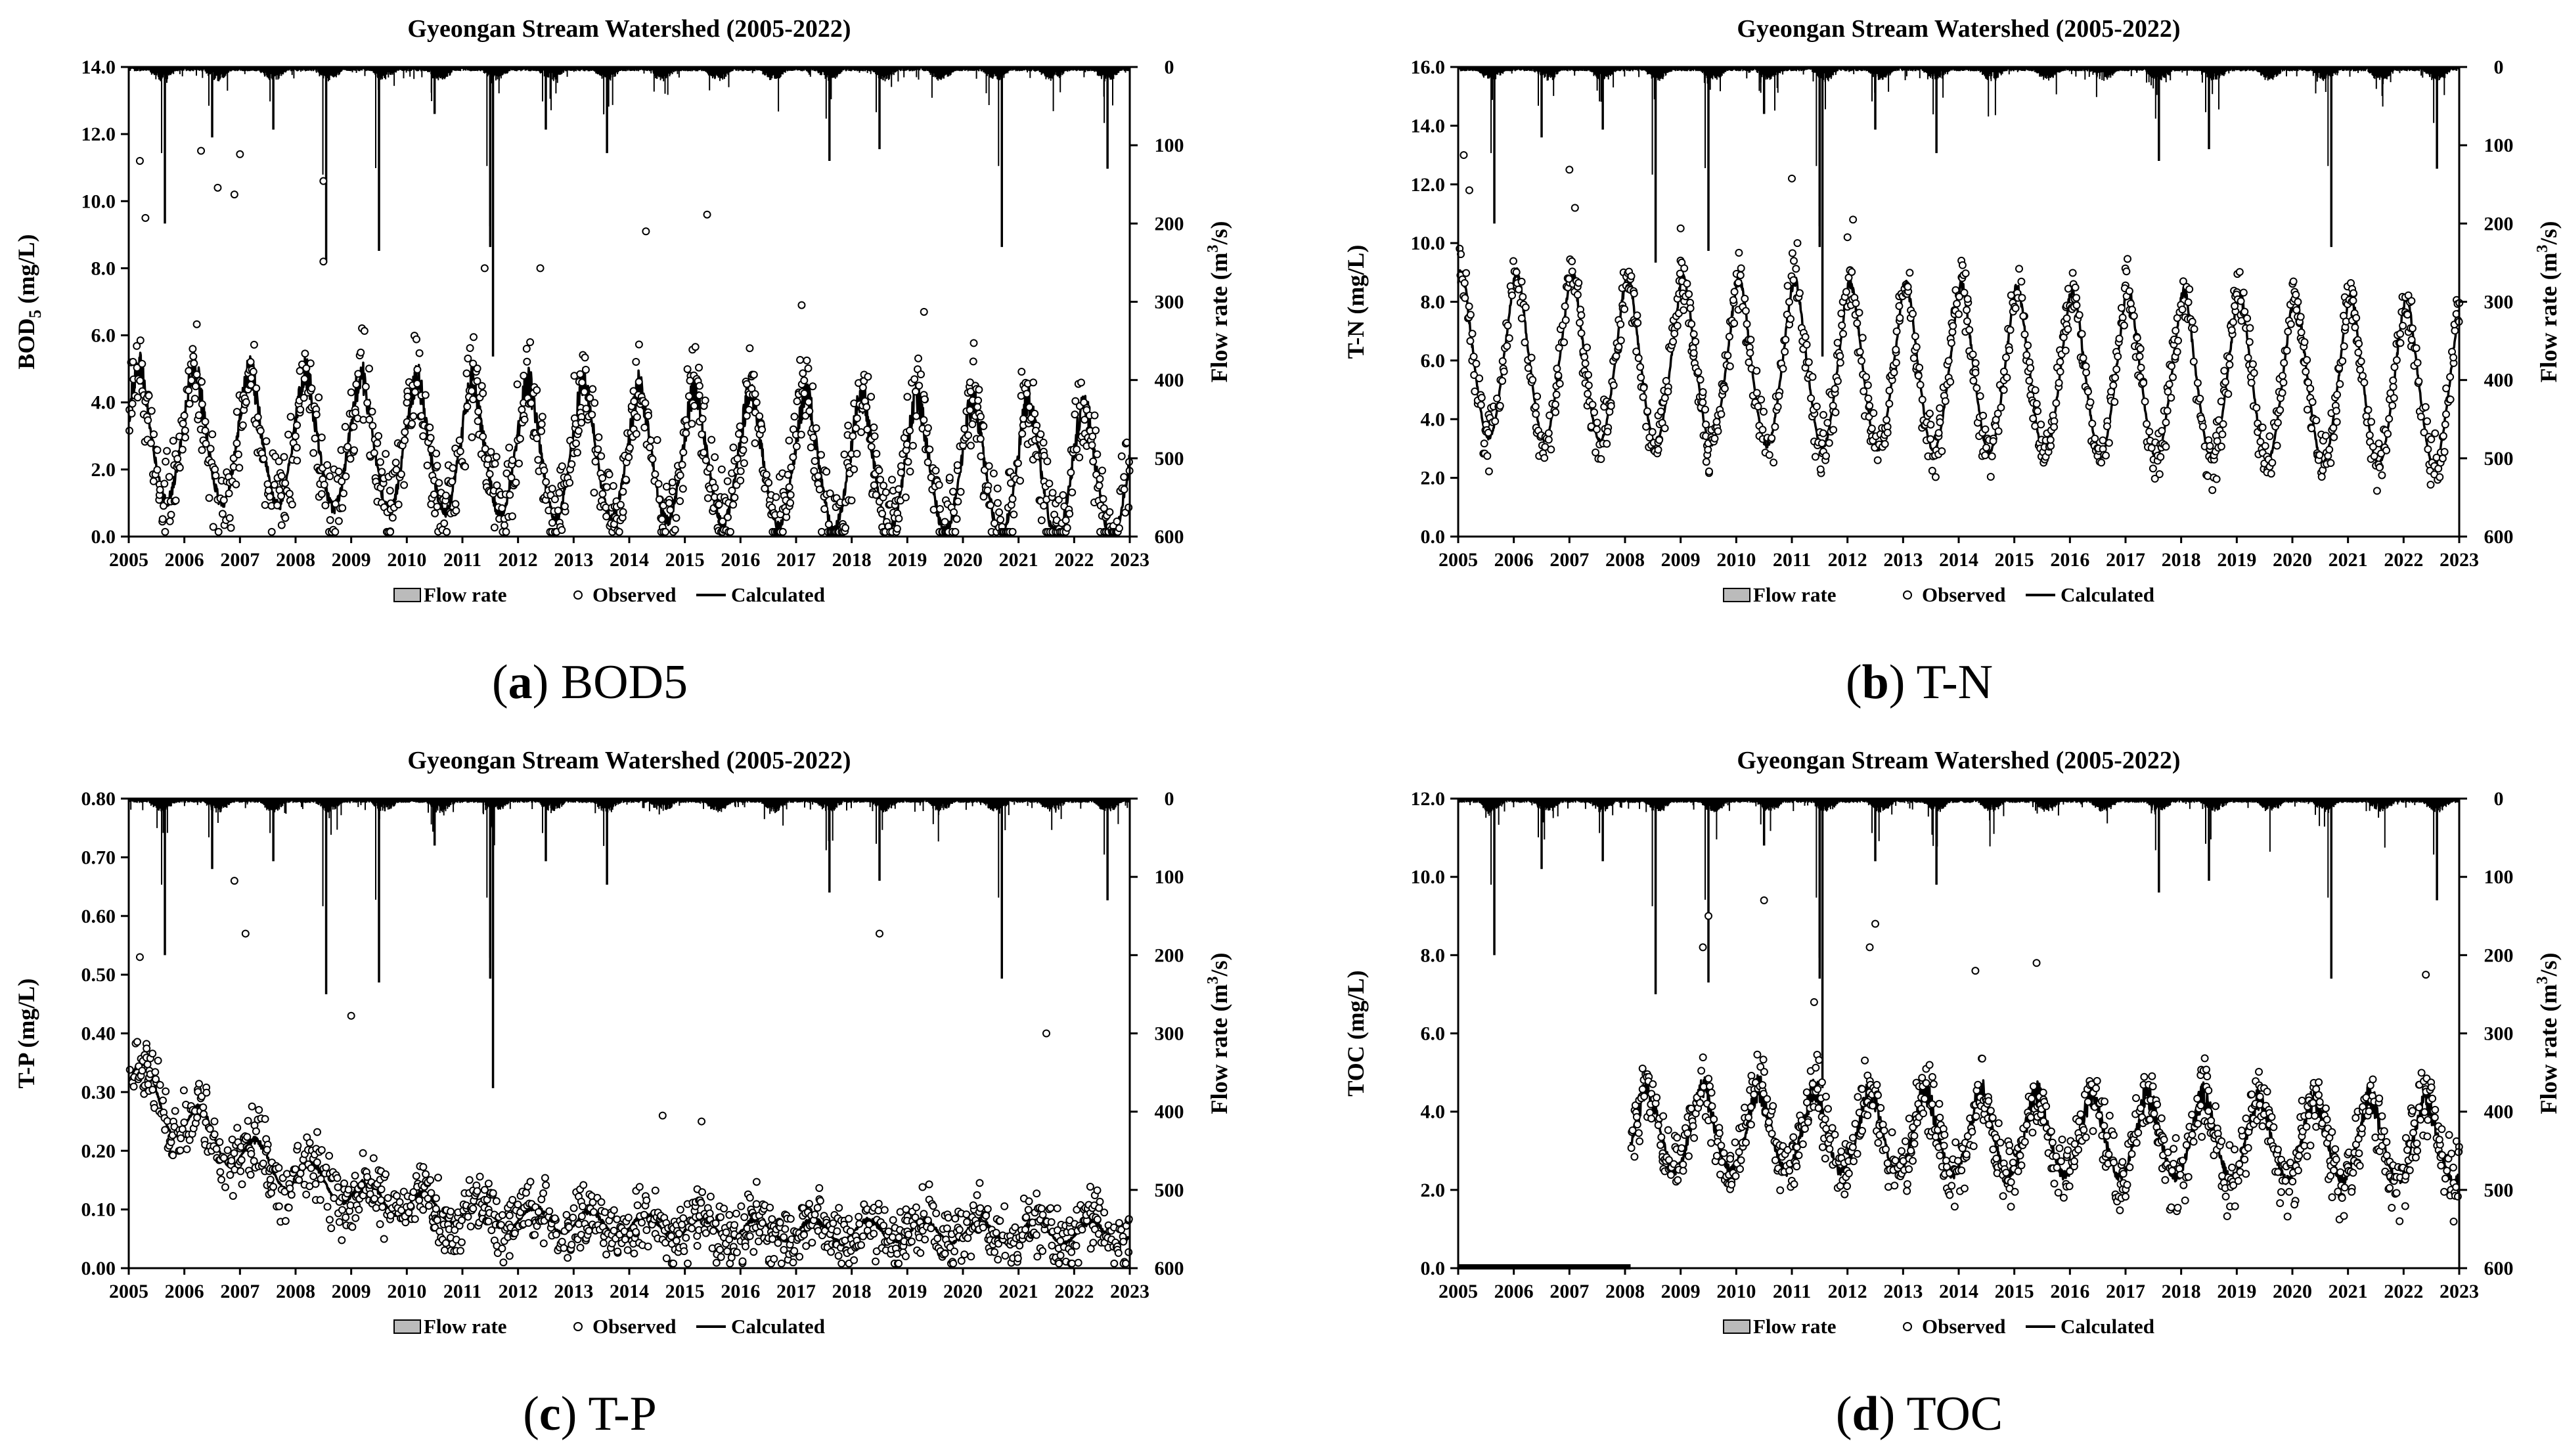  Describe the element at coordinates (634, 594) in the screenshot. I see `legend-label-observed: Observed` at that location.